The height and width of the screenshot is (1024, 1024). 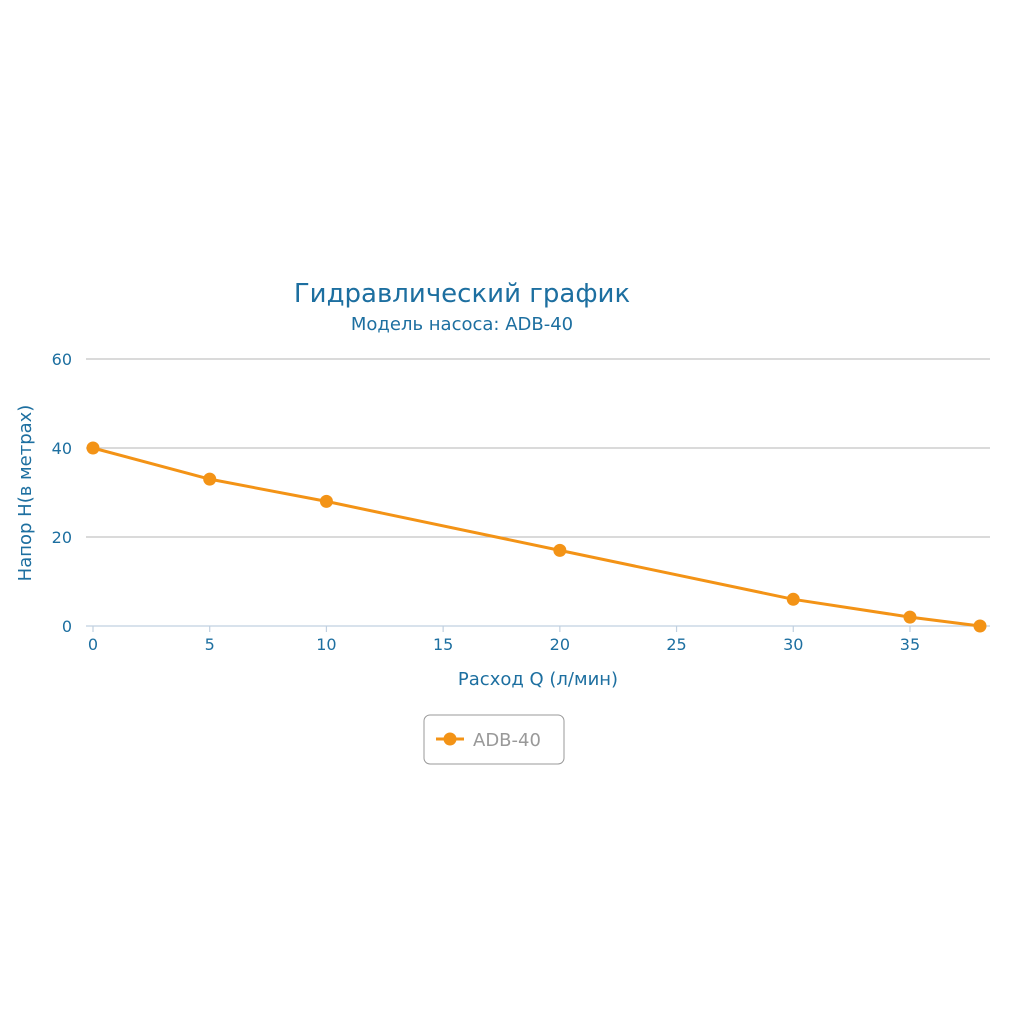 What do you see at coordinates (93, 644) in the screenshot?
I see `x-tick-label: 0` at bounding box center [93, 644].